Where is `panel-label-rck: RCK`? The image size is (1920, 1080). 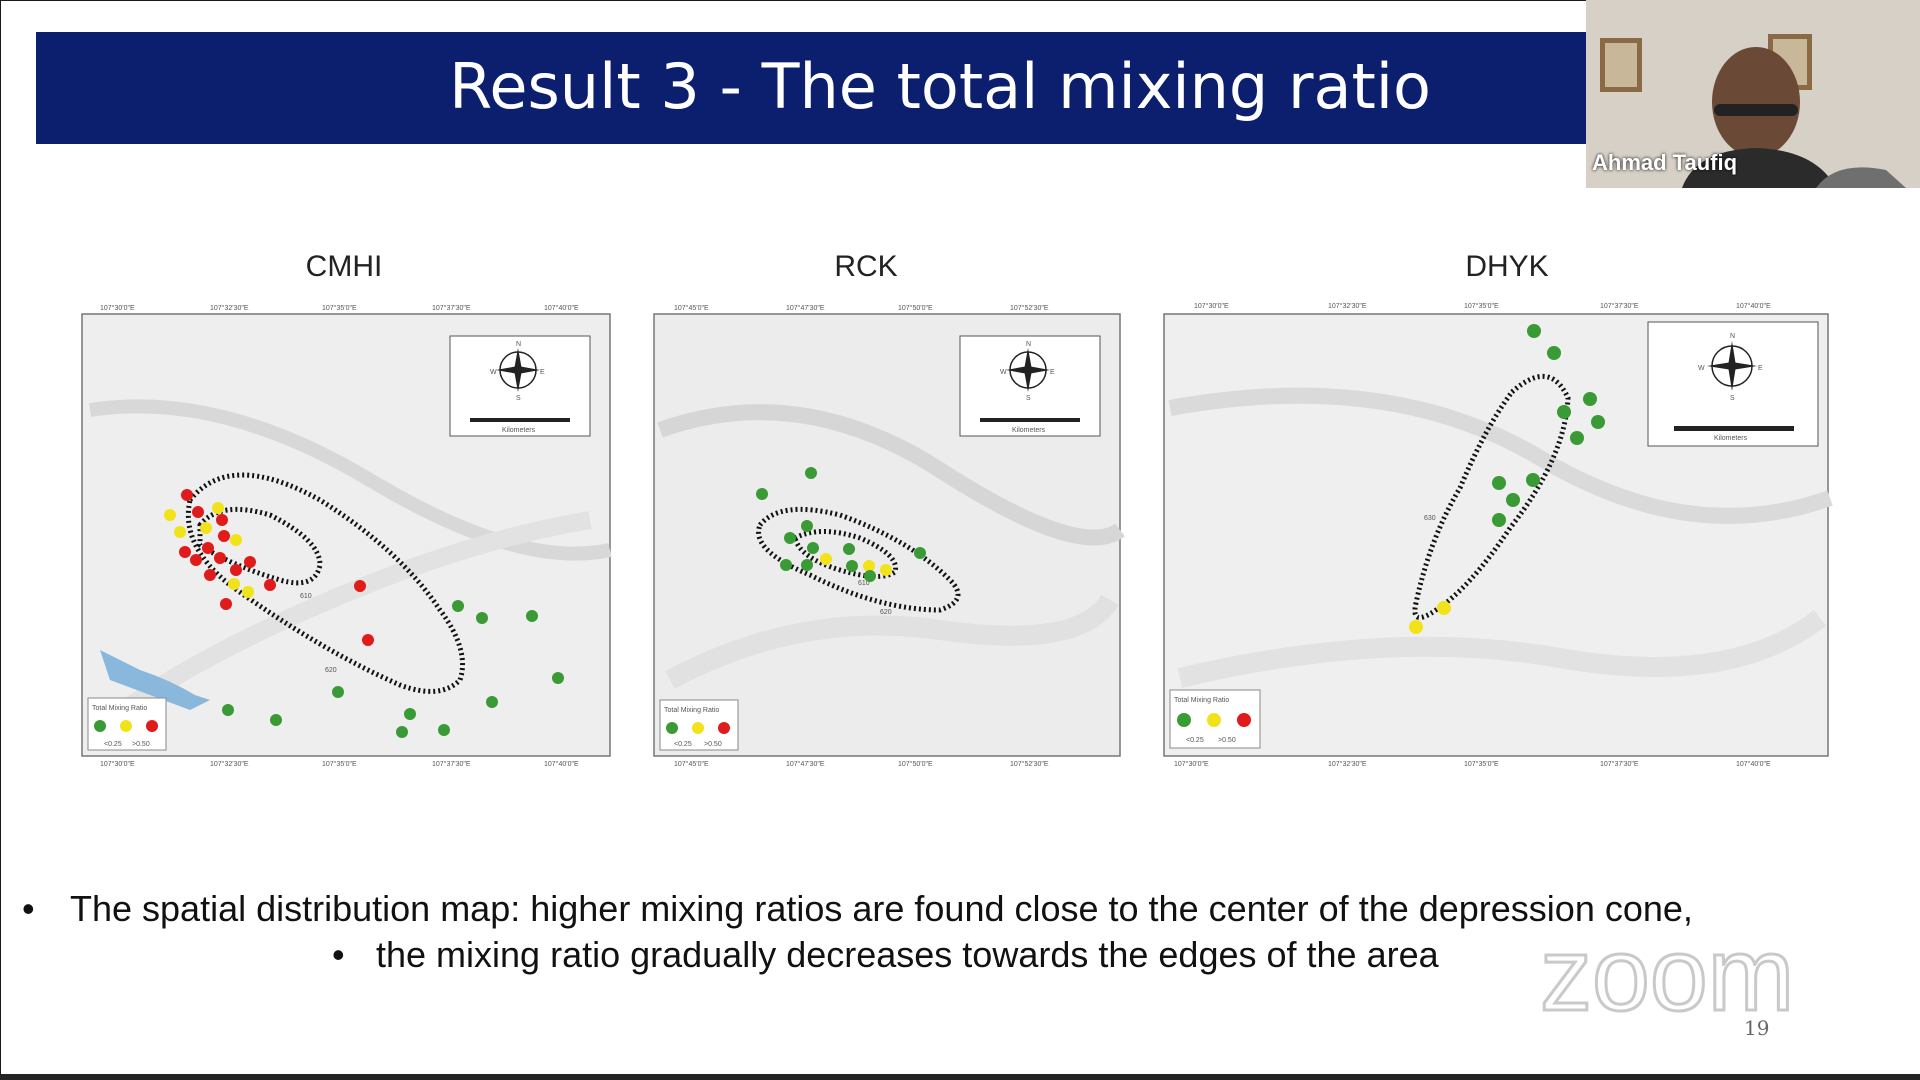
panel-label-rck: RCK is located at coordinates (866, 266).